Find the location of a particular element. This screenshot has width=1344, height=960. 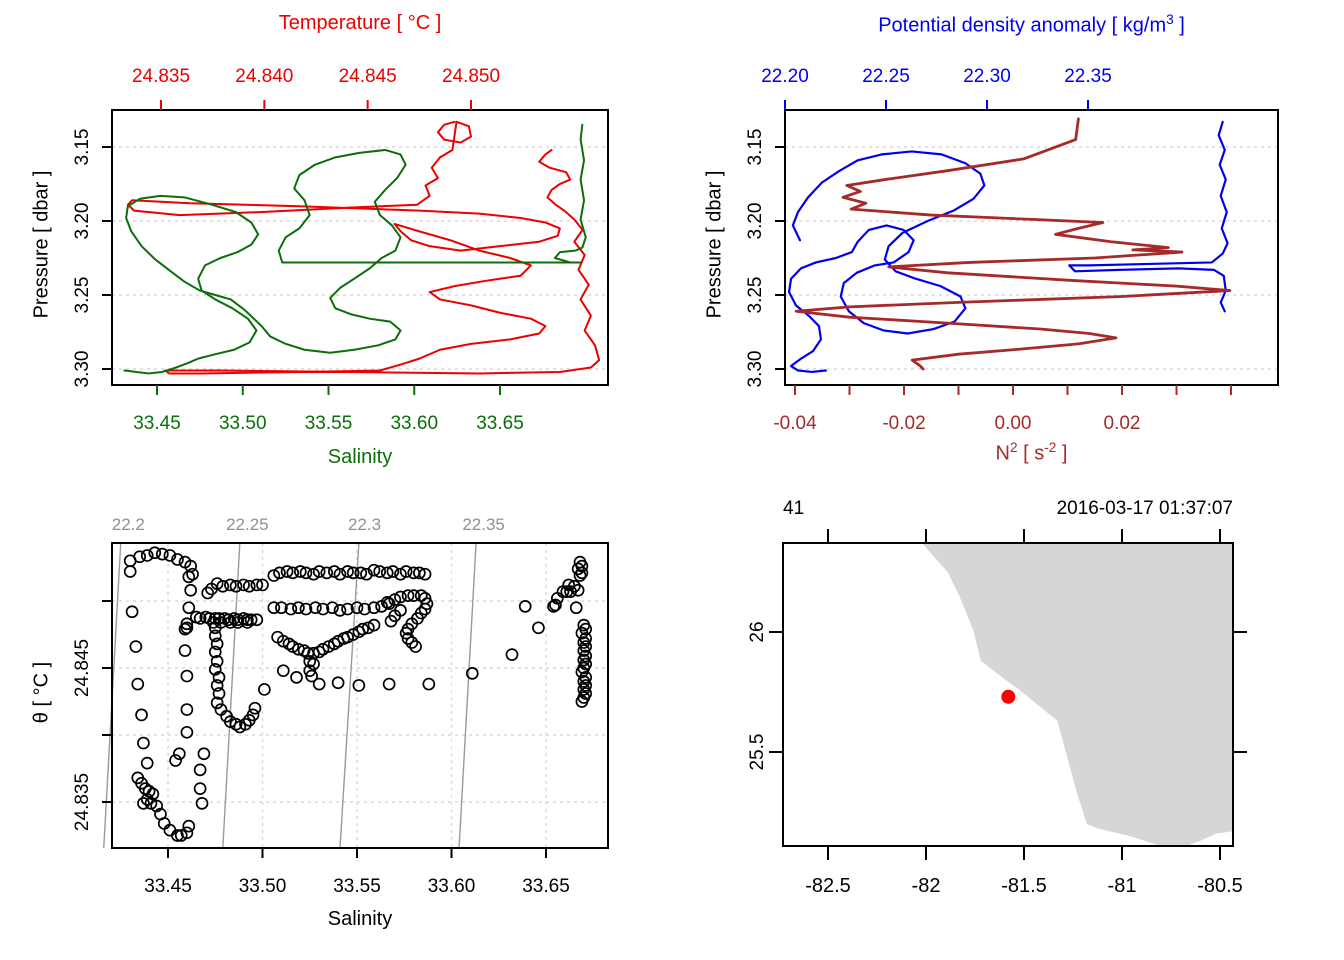

n2-axis-tick-label: 0.00 is located at coordinates (1013, 423).